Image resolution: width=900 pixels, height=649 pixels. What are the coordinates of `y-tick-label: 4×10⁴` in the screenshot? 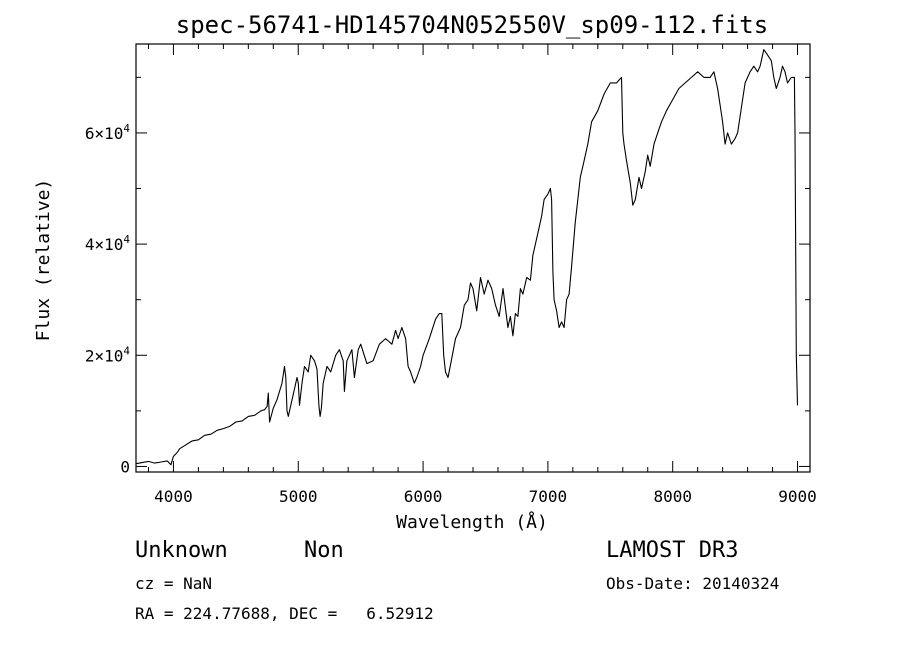 It's located at (108, 243).